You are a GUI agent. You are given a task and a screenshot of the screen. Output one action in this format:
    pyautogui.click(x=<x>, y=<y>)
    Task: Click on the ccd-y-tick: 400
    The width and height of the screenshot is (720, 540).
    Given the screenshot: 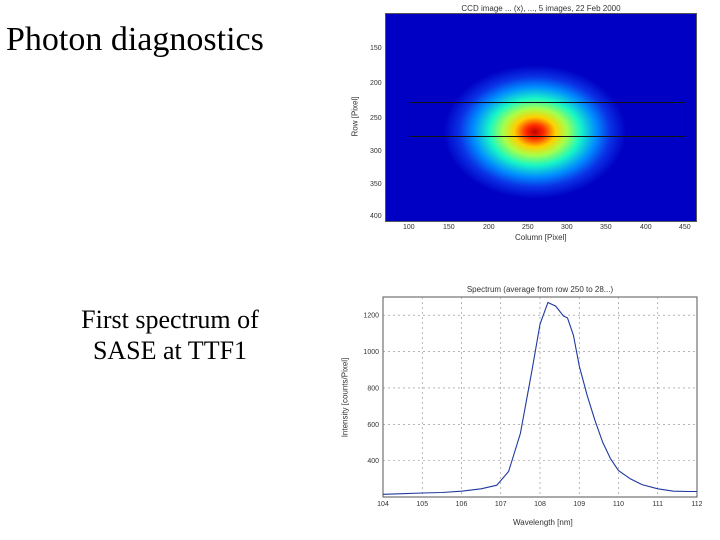 What is the action you would take?
    pyautogui.click(x=376, y=216)
    